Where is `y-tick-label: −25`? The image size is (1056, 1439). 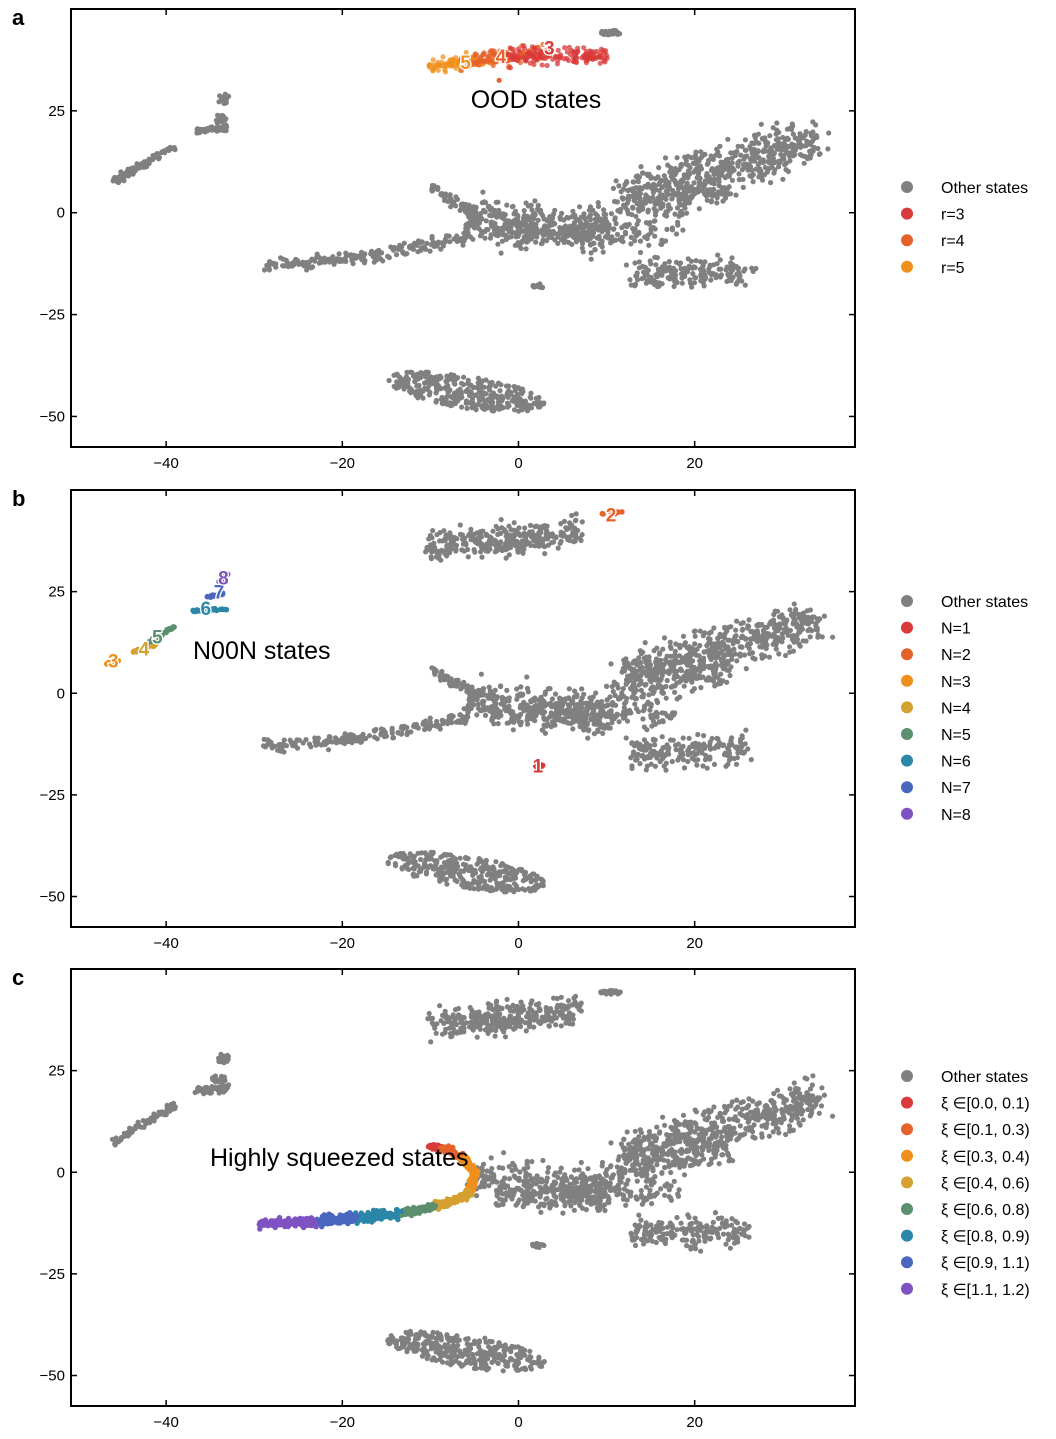 y-tick-label: −25 is located at coordinates (52, 795).